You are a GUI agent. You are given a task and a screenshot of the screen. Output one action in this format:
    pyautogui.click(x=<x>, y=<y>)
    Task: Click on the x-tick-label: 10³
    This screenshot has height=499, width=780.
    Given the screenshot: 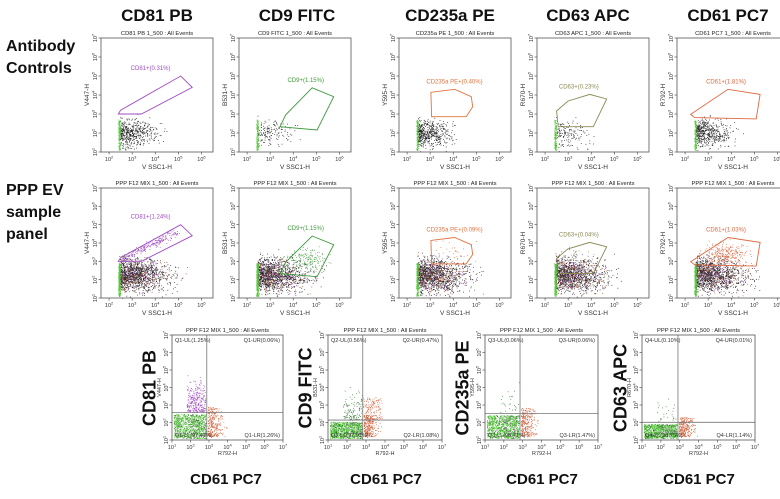 What is the action you would take?
    pyautogui.click(x=568, y=159)
    